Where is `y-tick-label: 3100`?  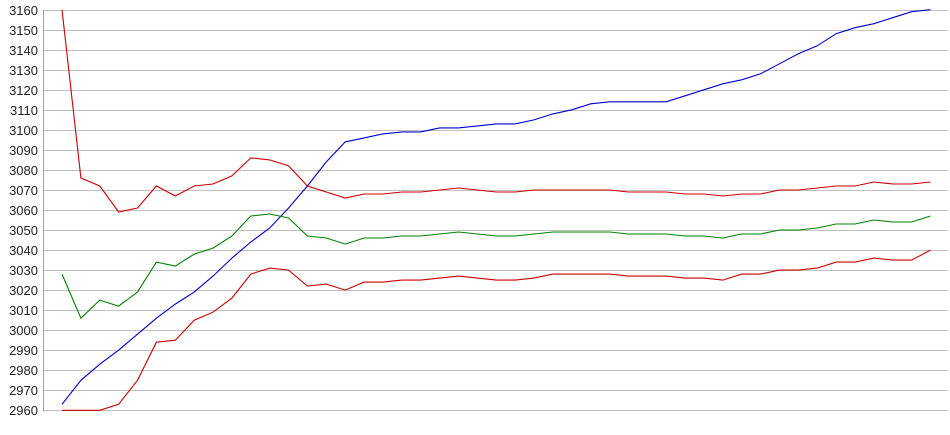
y-tick-label: 3100 is located at coordinates (23, 130).